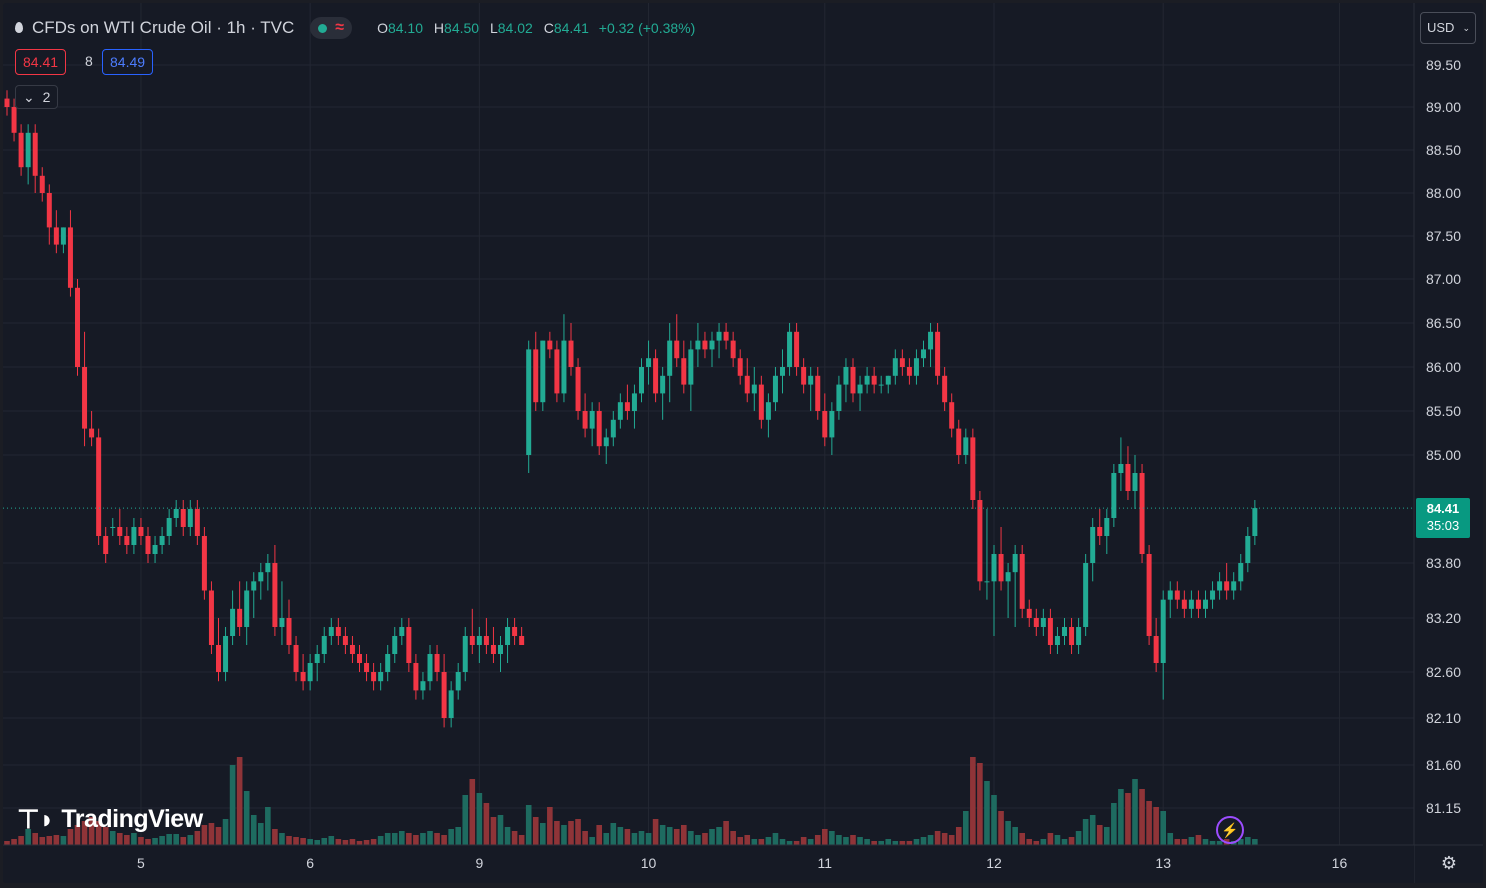 The width and height of the screenshot is (1486, 888). Describe the element at coordinates (1230, 830) in the screenshot. I see `lightning-icon: ⚡` at that location.